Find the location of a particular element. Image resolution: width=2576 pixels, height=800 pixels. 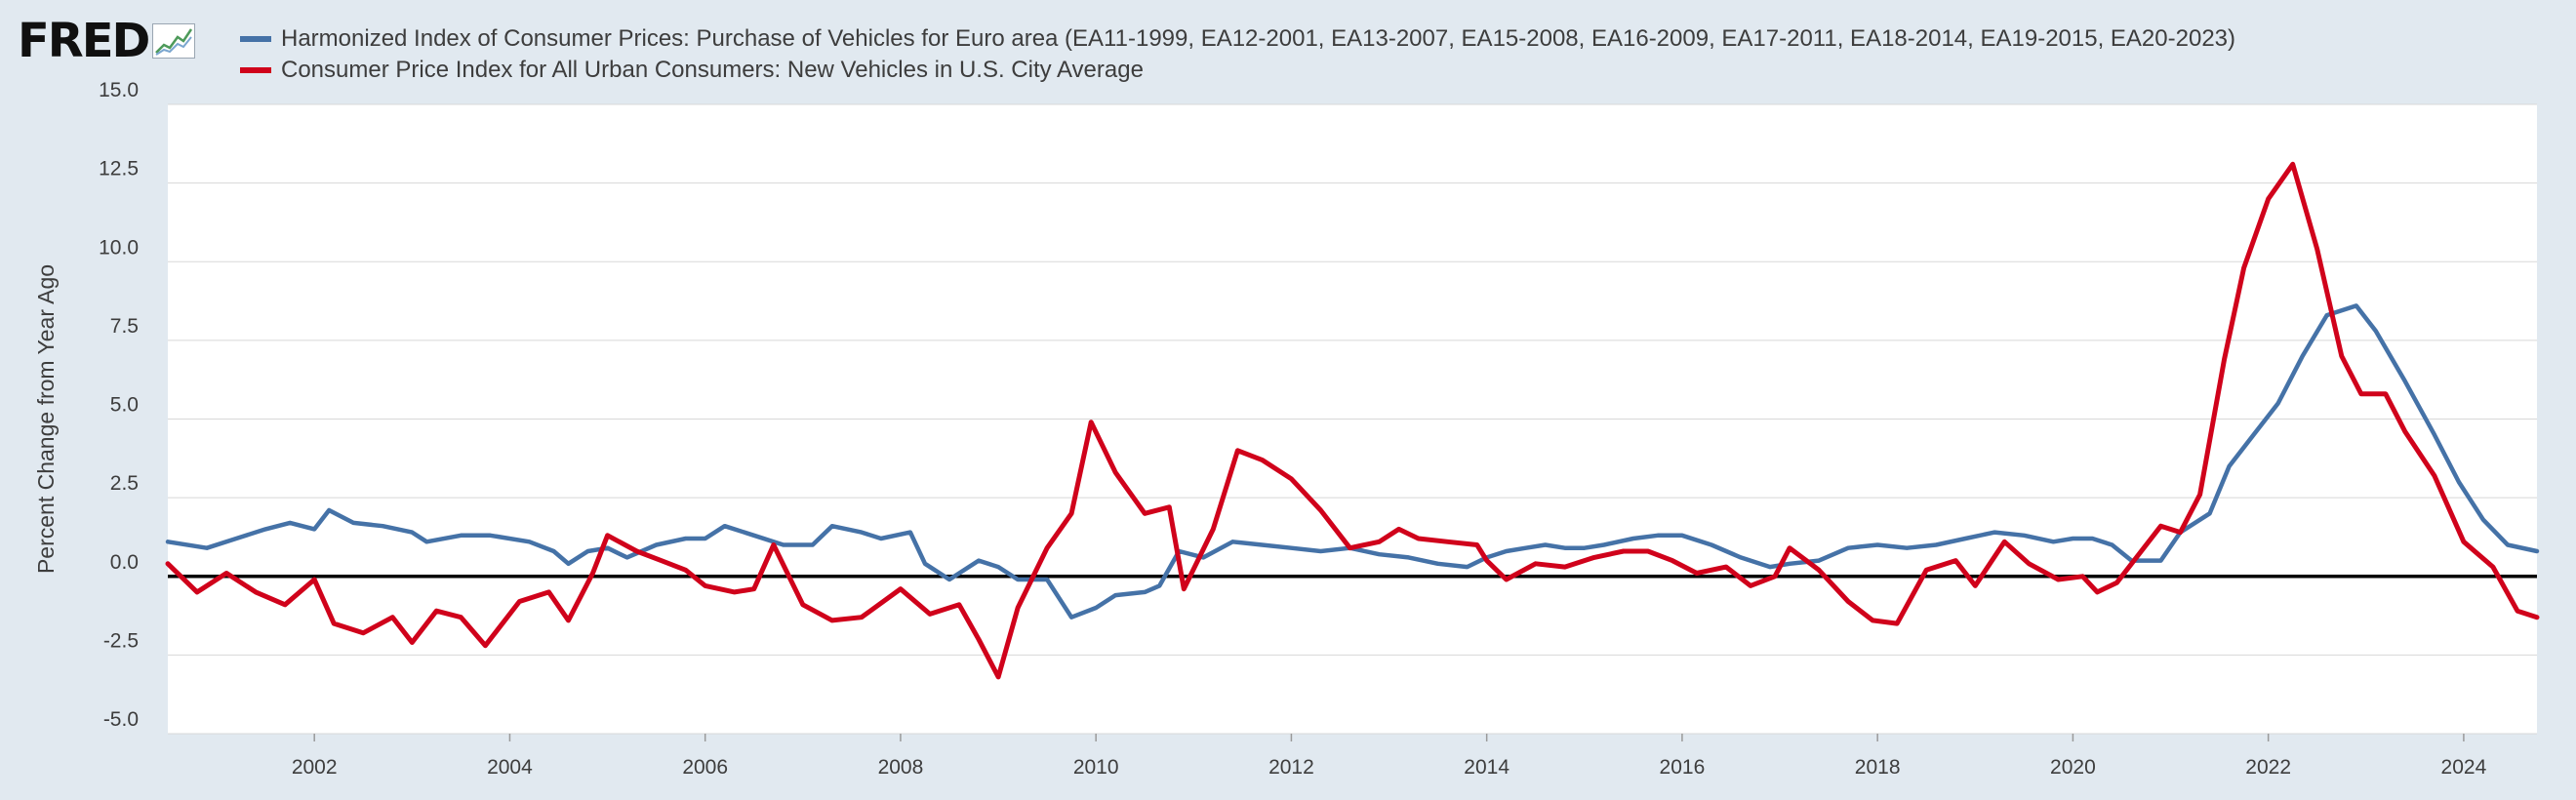

x-tick-label: 2024 is located at coordinates (2464, 767).